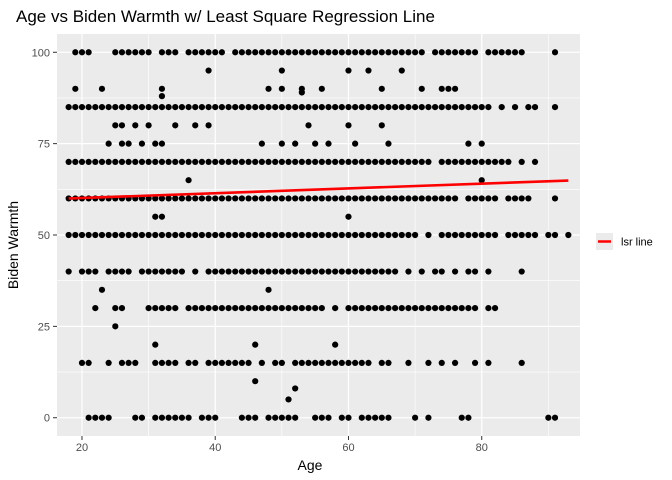 Image resolution: width=672 pixels, height=480 pixels. Describe the element at coordinates (318, 189) in the screenshot. I see `lsr-line` at that location.